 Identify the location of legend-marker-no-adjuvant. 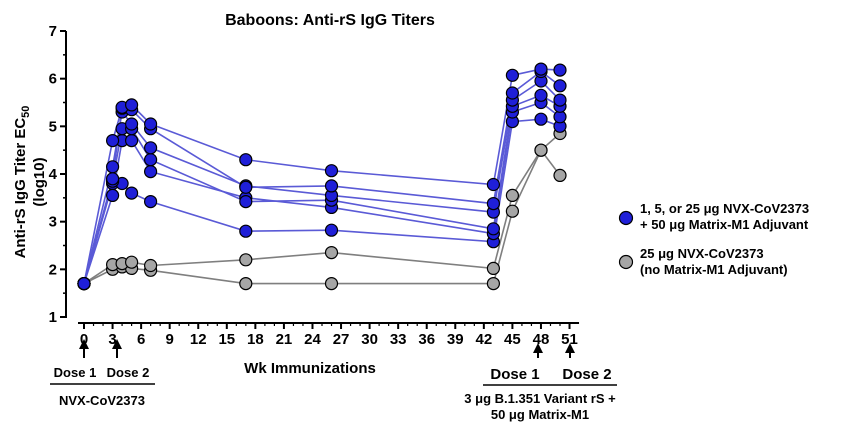
(626, 262).